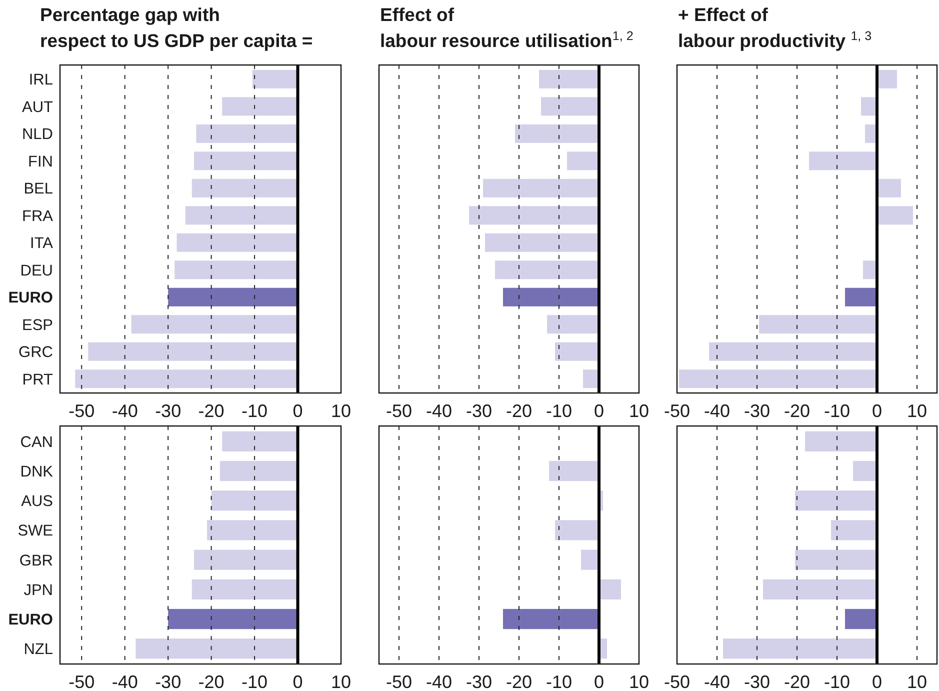  Describe the element at coordinates (775, 27) in the screenshot. I see `chart-title: + Effect of labour productivity $^{1, 3}$` at that location.